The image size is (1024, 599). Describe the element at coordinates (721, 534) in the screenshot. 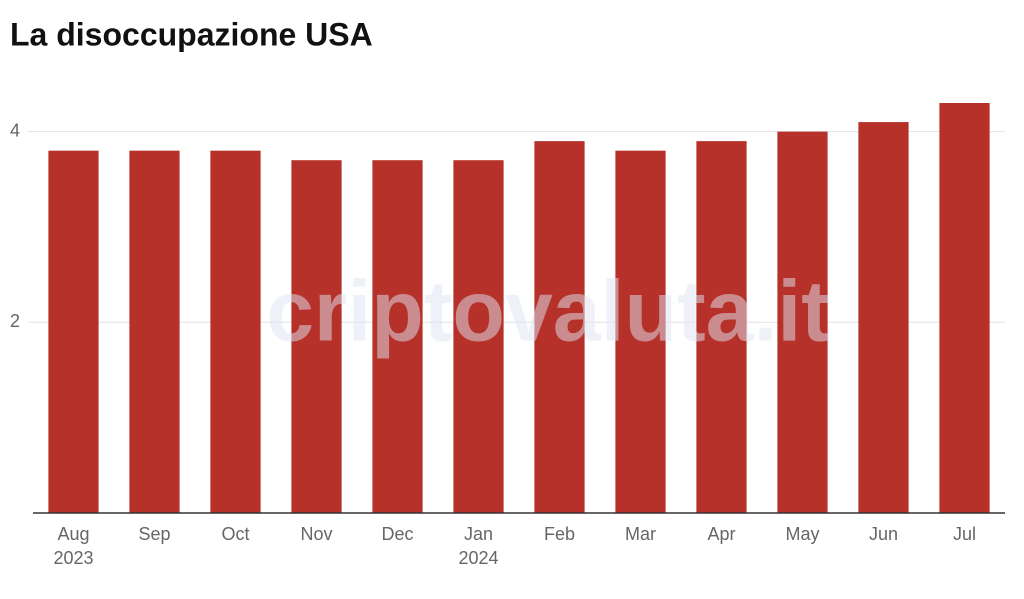

I see `x-tick-label: Apr` at that location.